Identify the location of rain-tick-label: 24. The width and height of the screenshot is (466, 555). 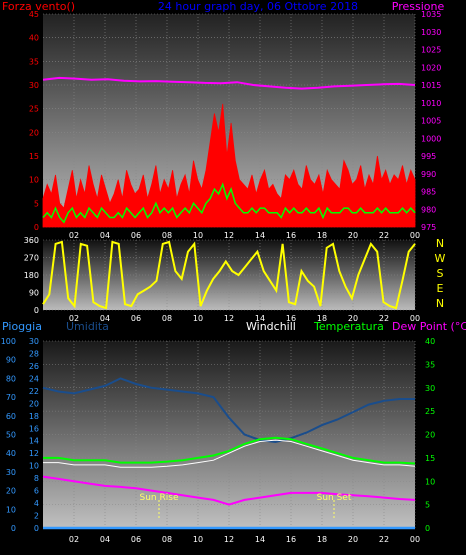
(34, 378).